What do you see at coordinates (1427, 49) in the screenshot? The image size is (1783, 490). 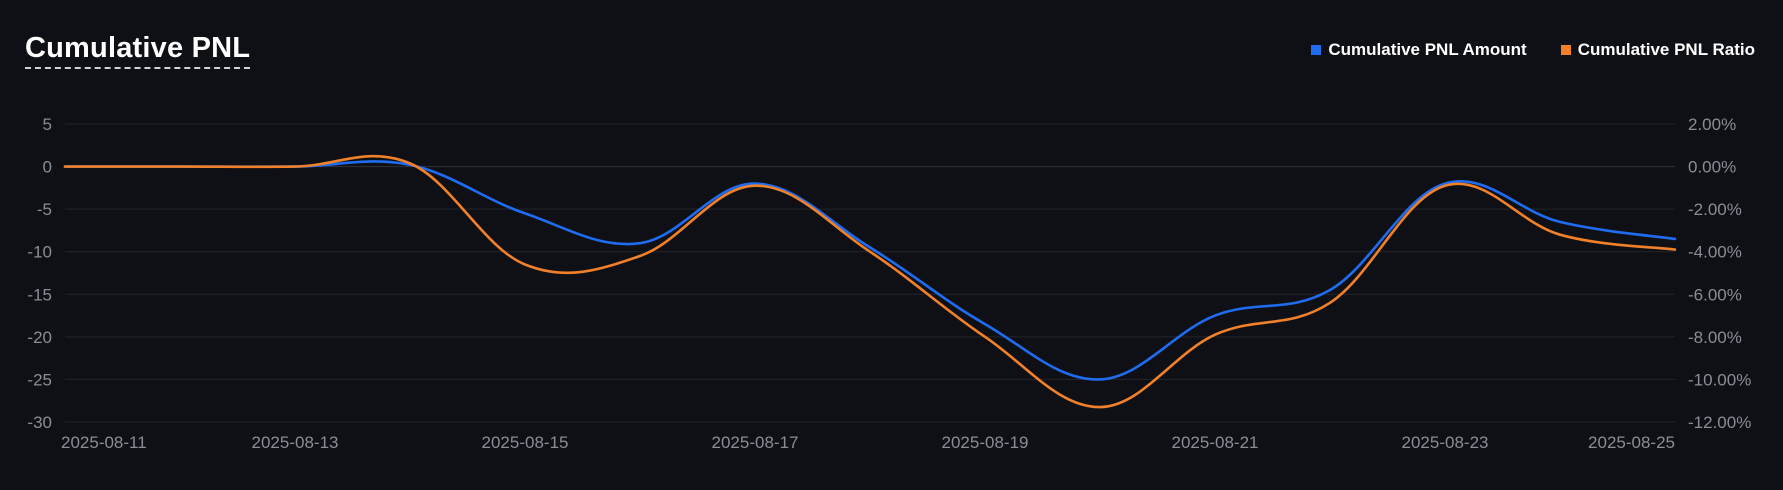 I see `legend-label-amount: Cumulative PNL Amount` at bounding box center [1427, 49].